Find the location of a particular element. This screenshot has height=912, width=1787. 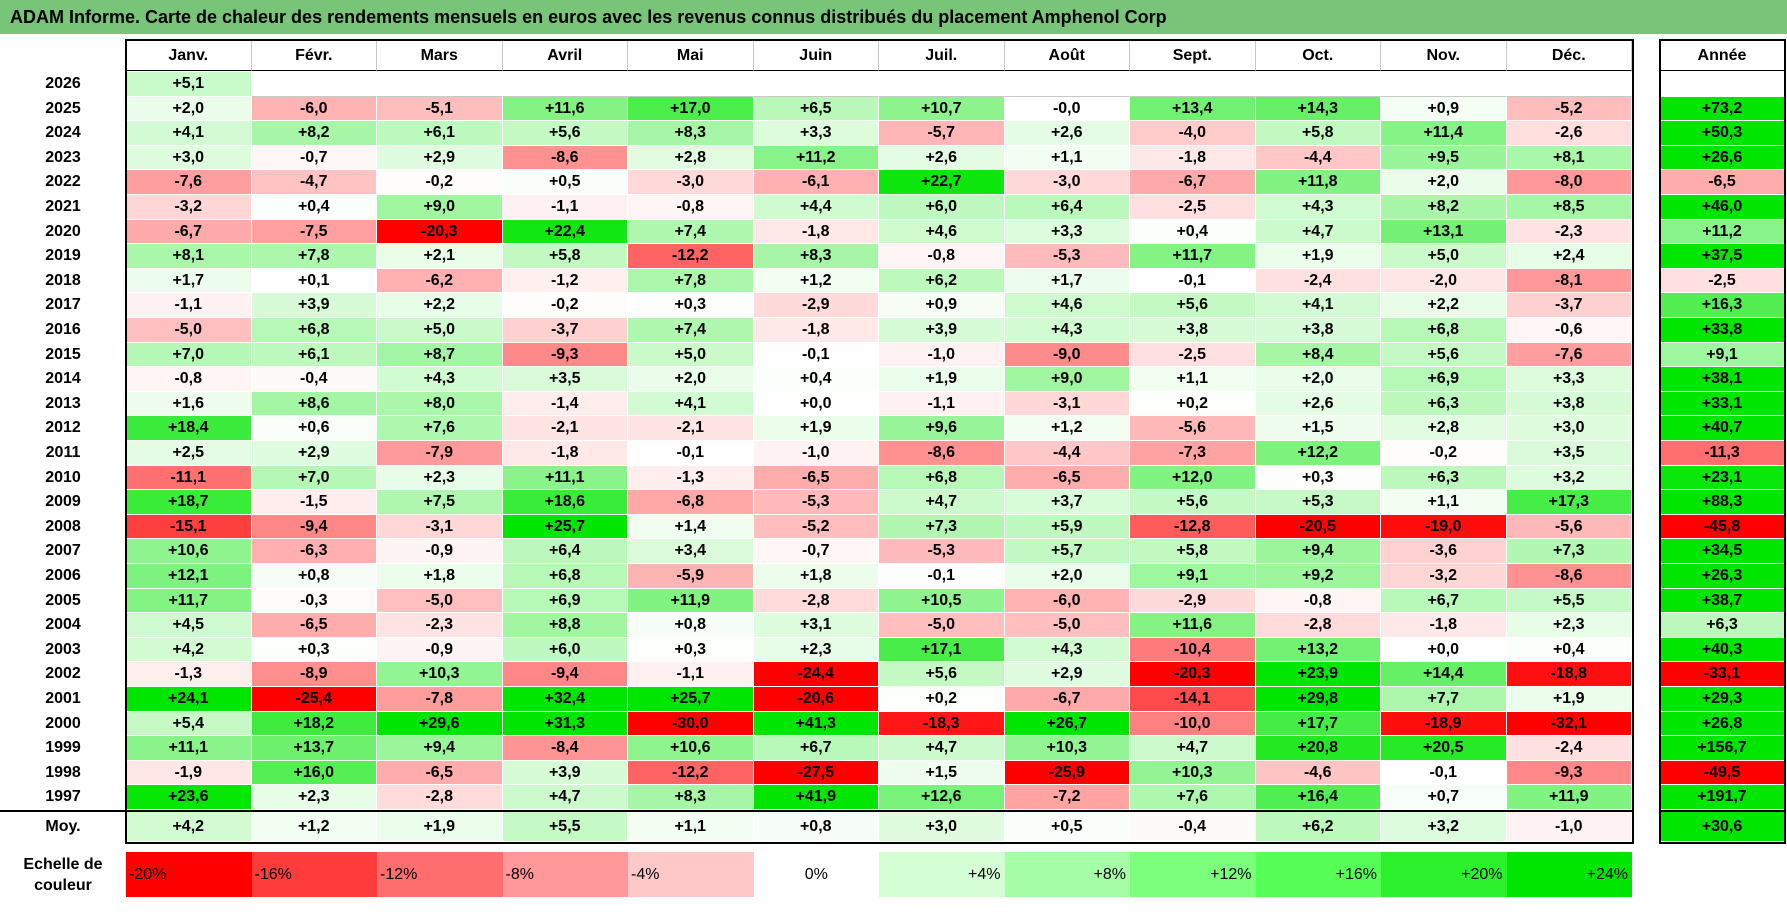

year-label: 2014 is located at coordinates (63, 379).